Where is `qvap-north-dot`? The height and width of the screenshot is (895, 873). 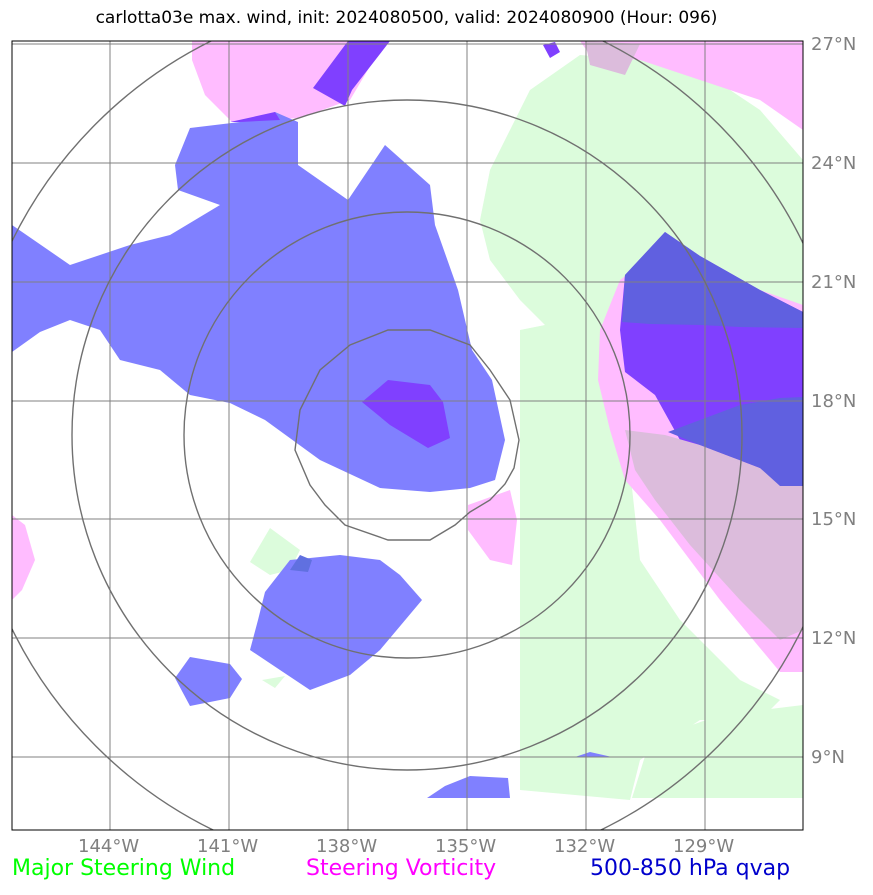
qvap-north-dot is located at coordinates (551, 50).